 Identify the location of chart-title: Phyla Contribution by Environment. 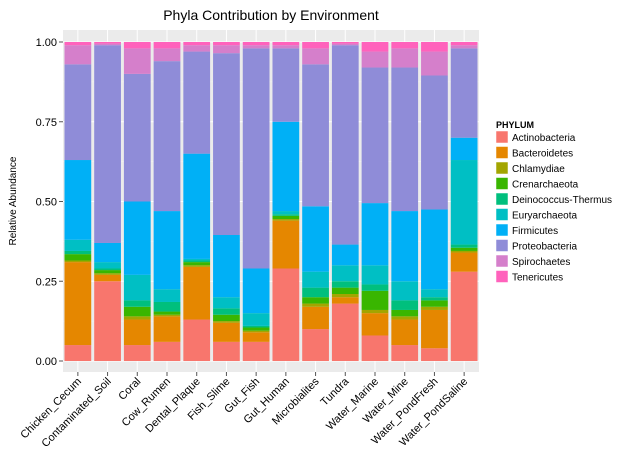
(271, 15).